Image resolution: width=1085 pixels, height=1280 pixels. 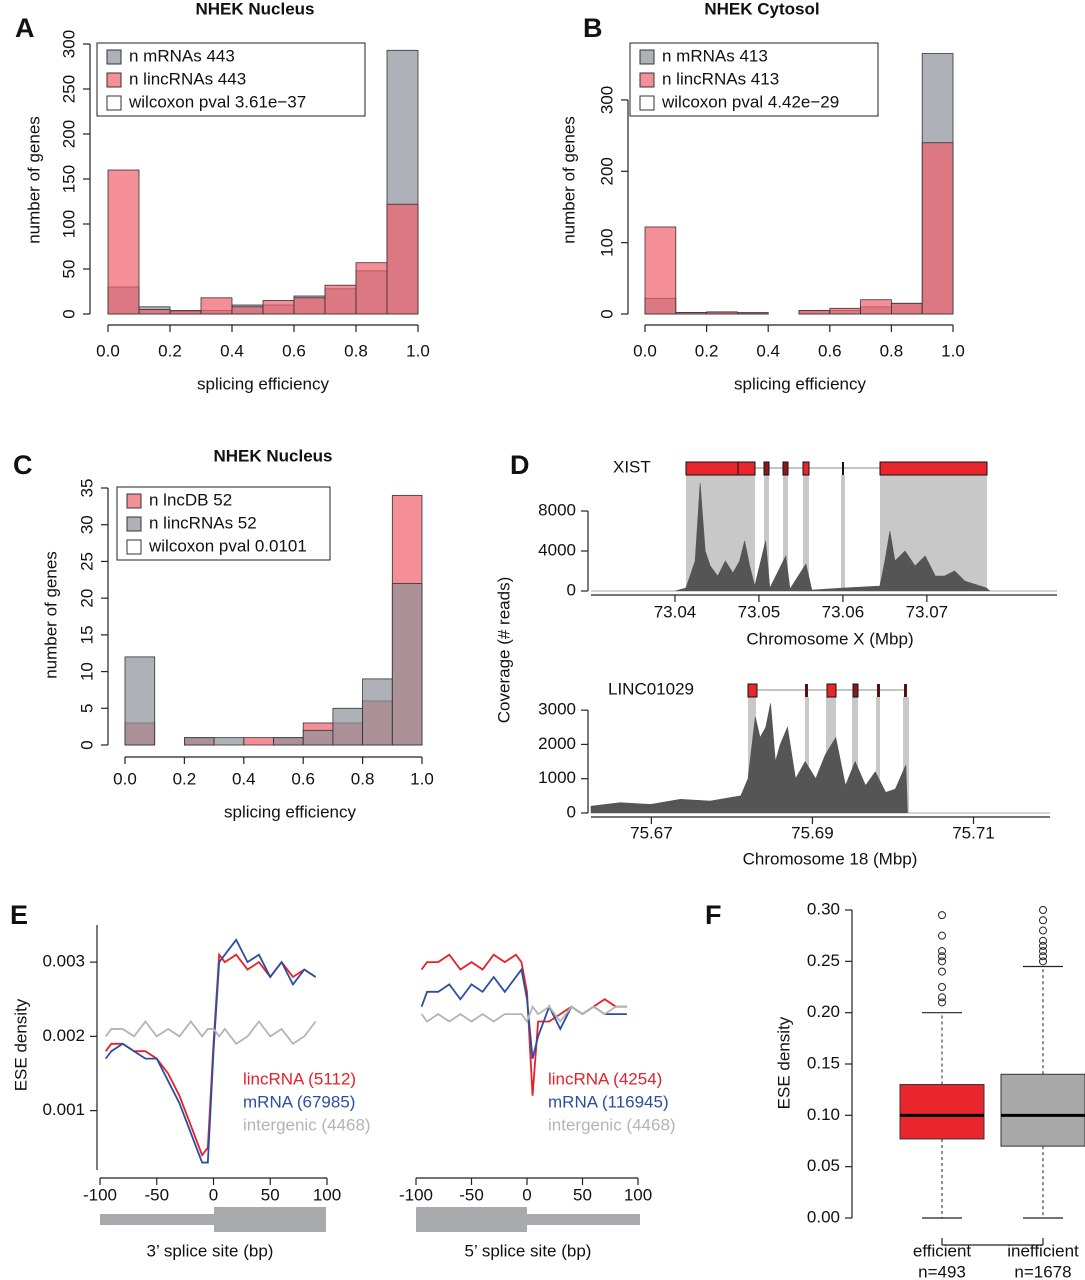 What do you see at coordinates (68, 179) in the screenshot?
I see `y-tick-label: 150` at bounding box center [68, 179].